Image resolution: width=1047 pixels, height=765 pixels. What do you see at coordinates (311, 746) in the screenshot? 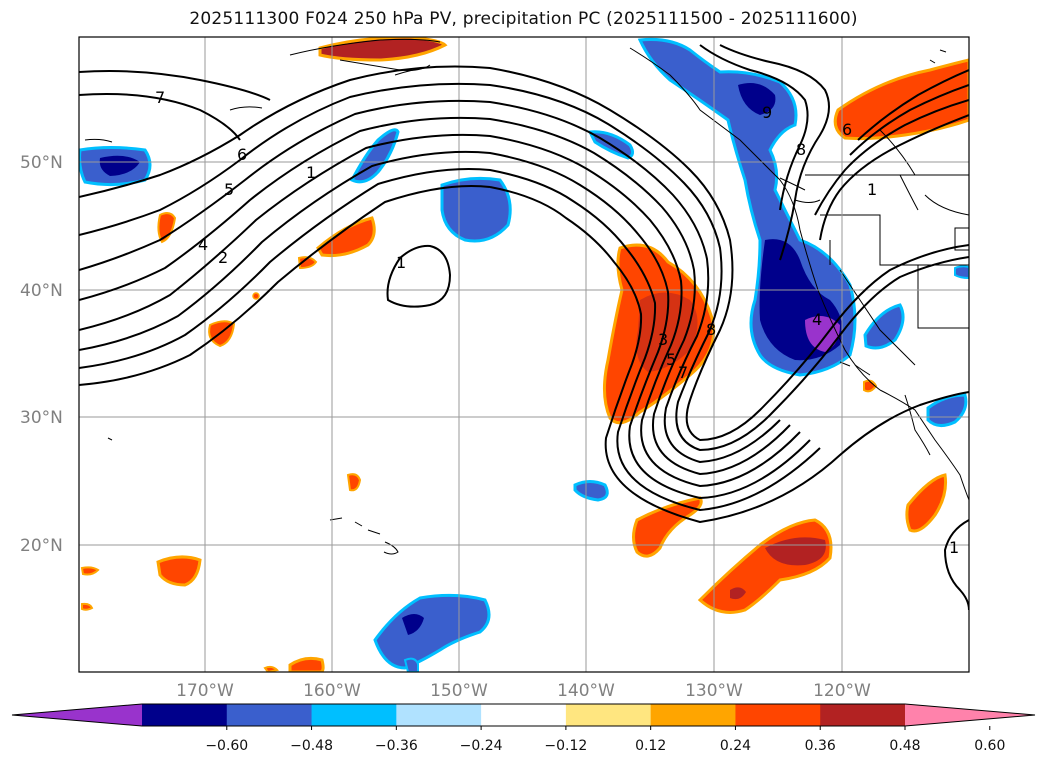
I see `colorbar-tick-label: −0.48` at bounding box center [311, 746].